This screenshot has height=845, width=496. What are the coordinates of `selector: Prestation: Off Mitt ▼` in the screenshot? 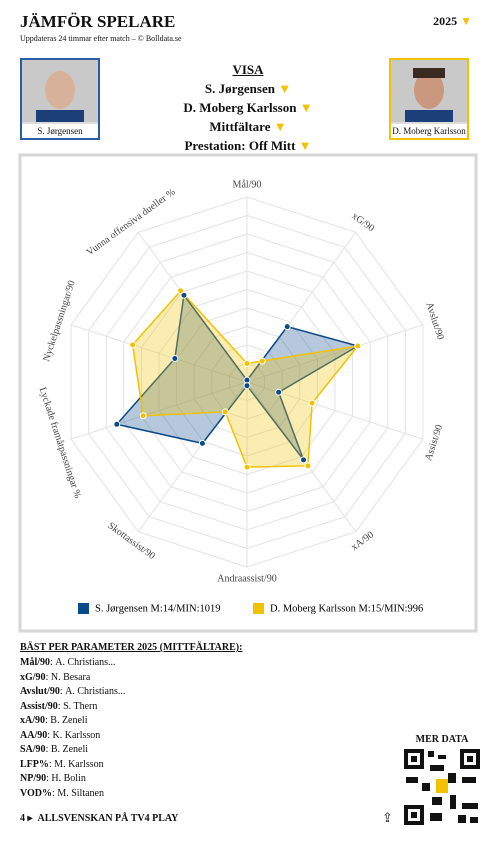 It's located at (248, 145).